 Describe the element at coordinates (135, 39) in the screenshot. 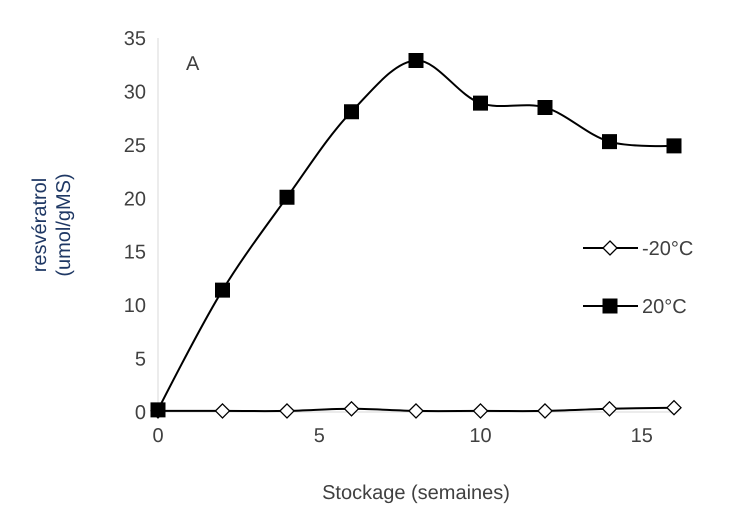

I see `y-tick-label: 35` at that location.